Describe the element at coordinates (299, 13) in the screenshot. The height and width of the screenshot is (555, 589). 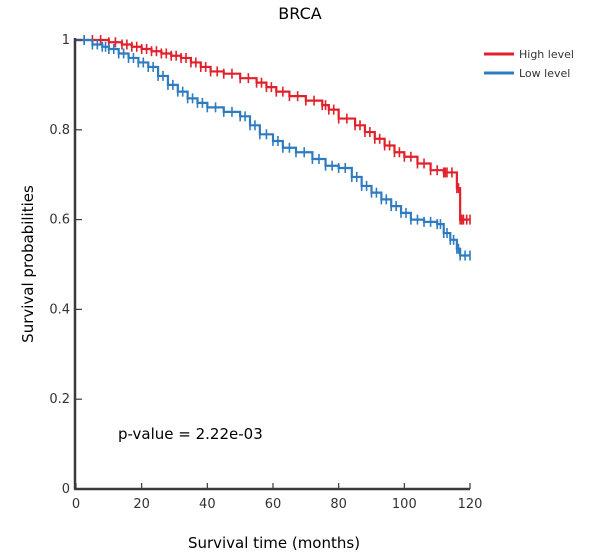
I see `chart-title: BRCA` at that location.